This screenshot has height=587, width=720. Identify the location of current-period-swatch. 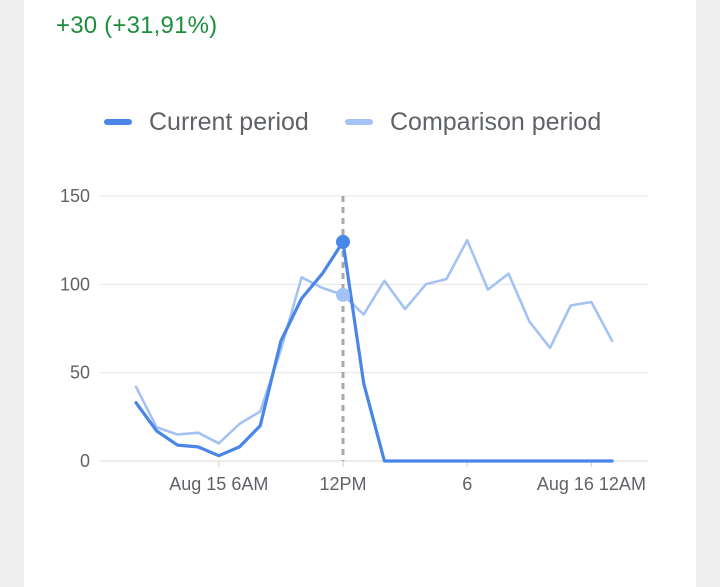
(118, 122).